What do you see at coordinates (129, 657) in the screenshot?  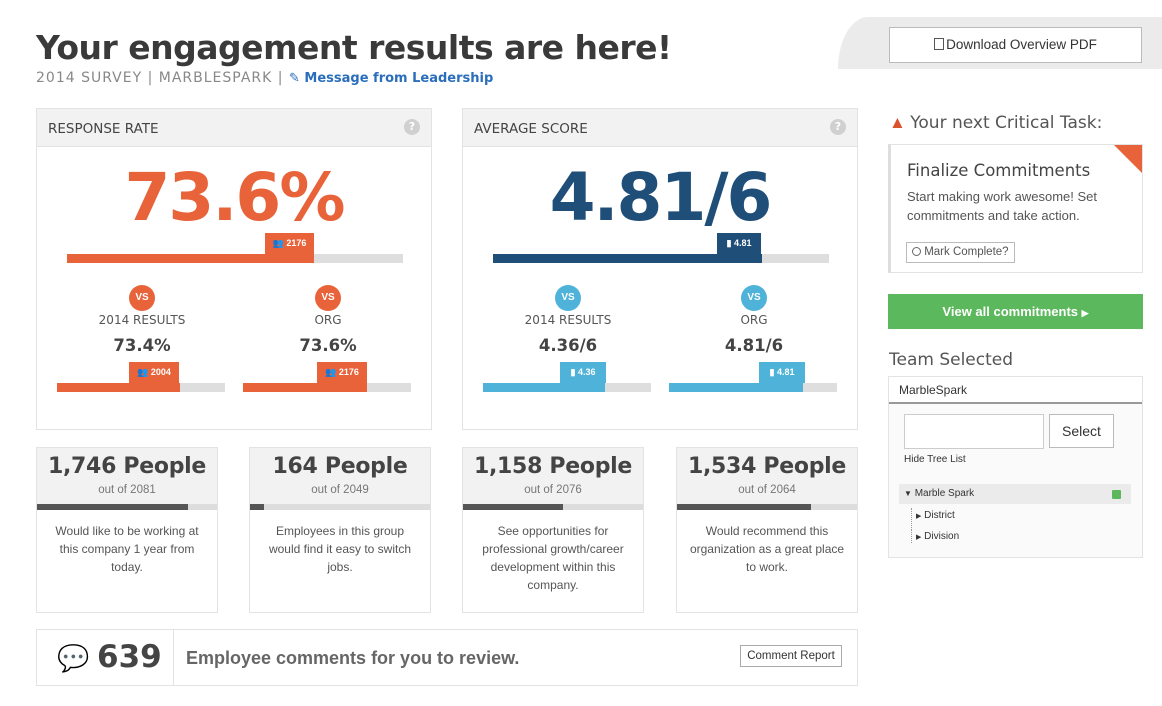 I see `comments-count: 639` at bounding box center [129, 657].